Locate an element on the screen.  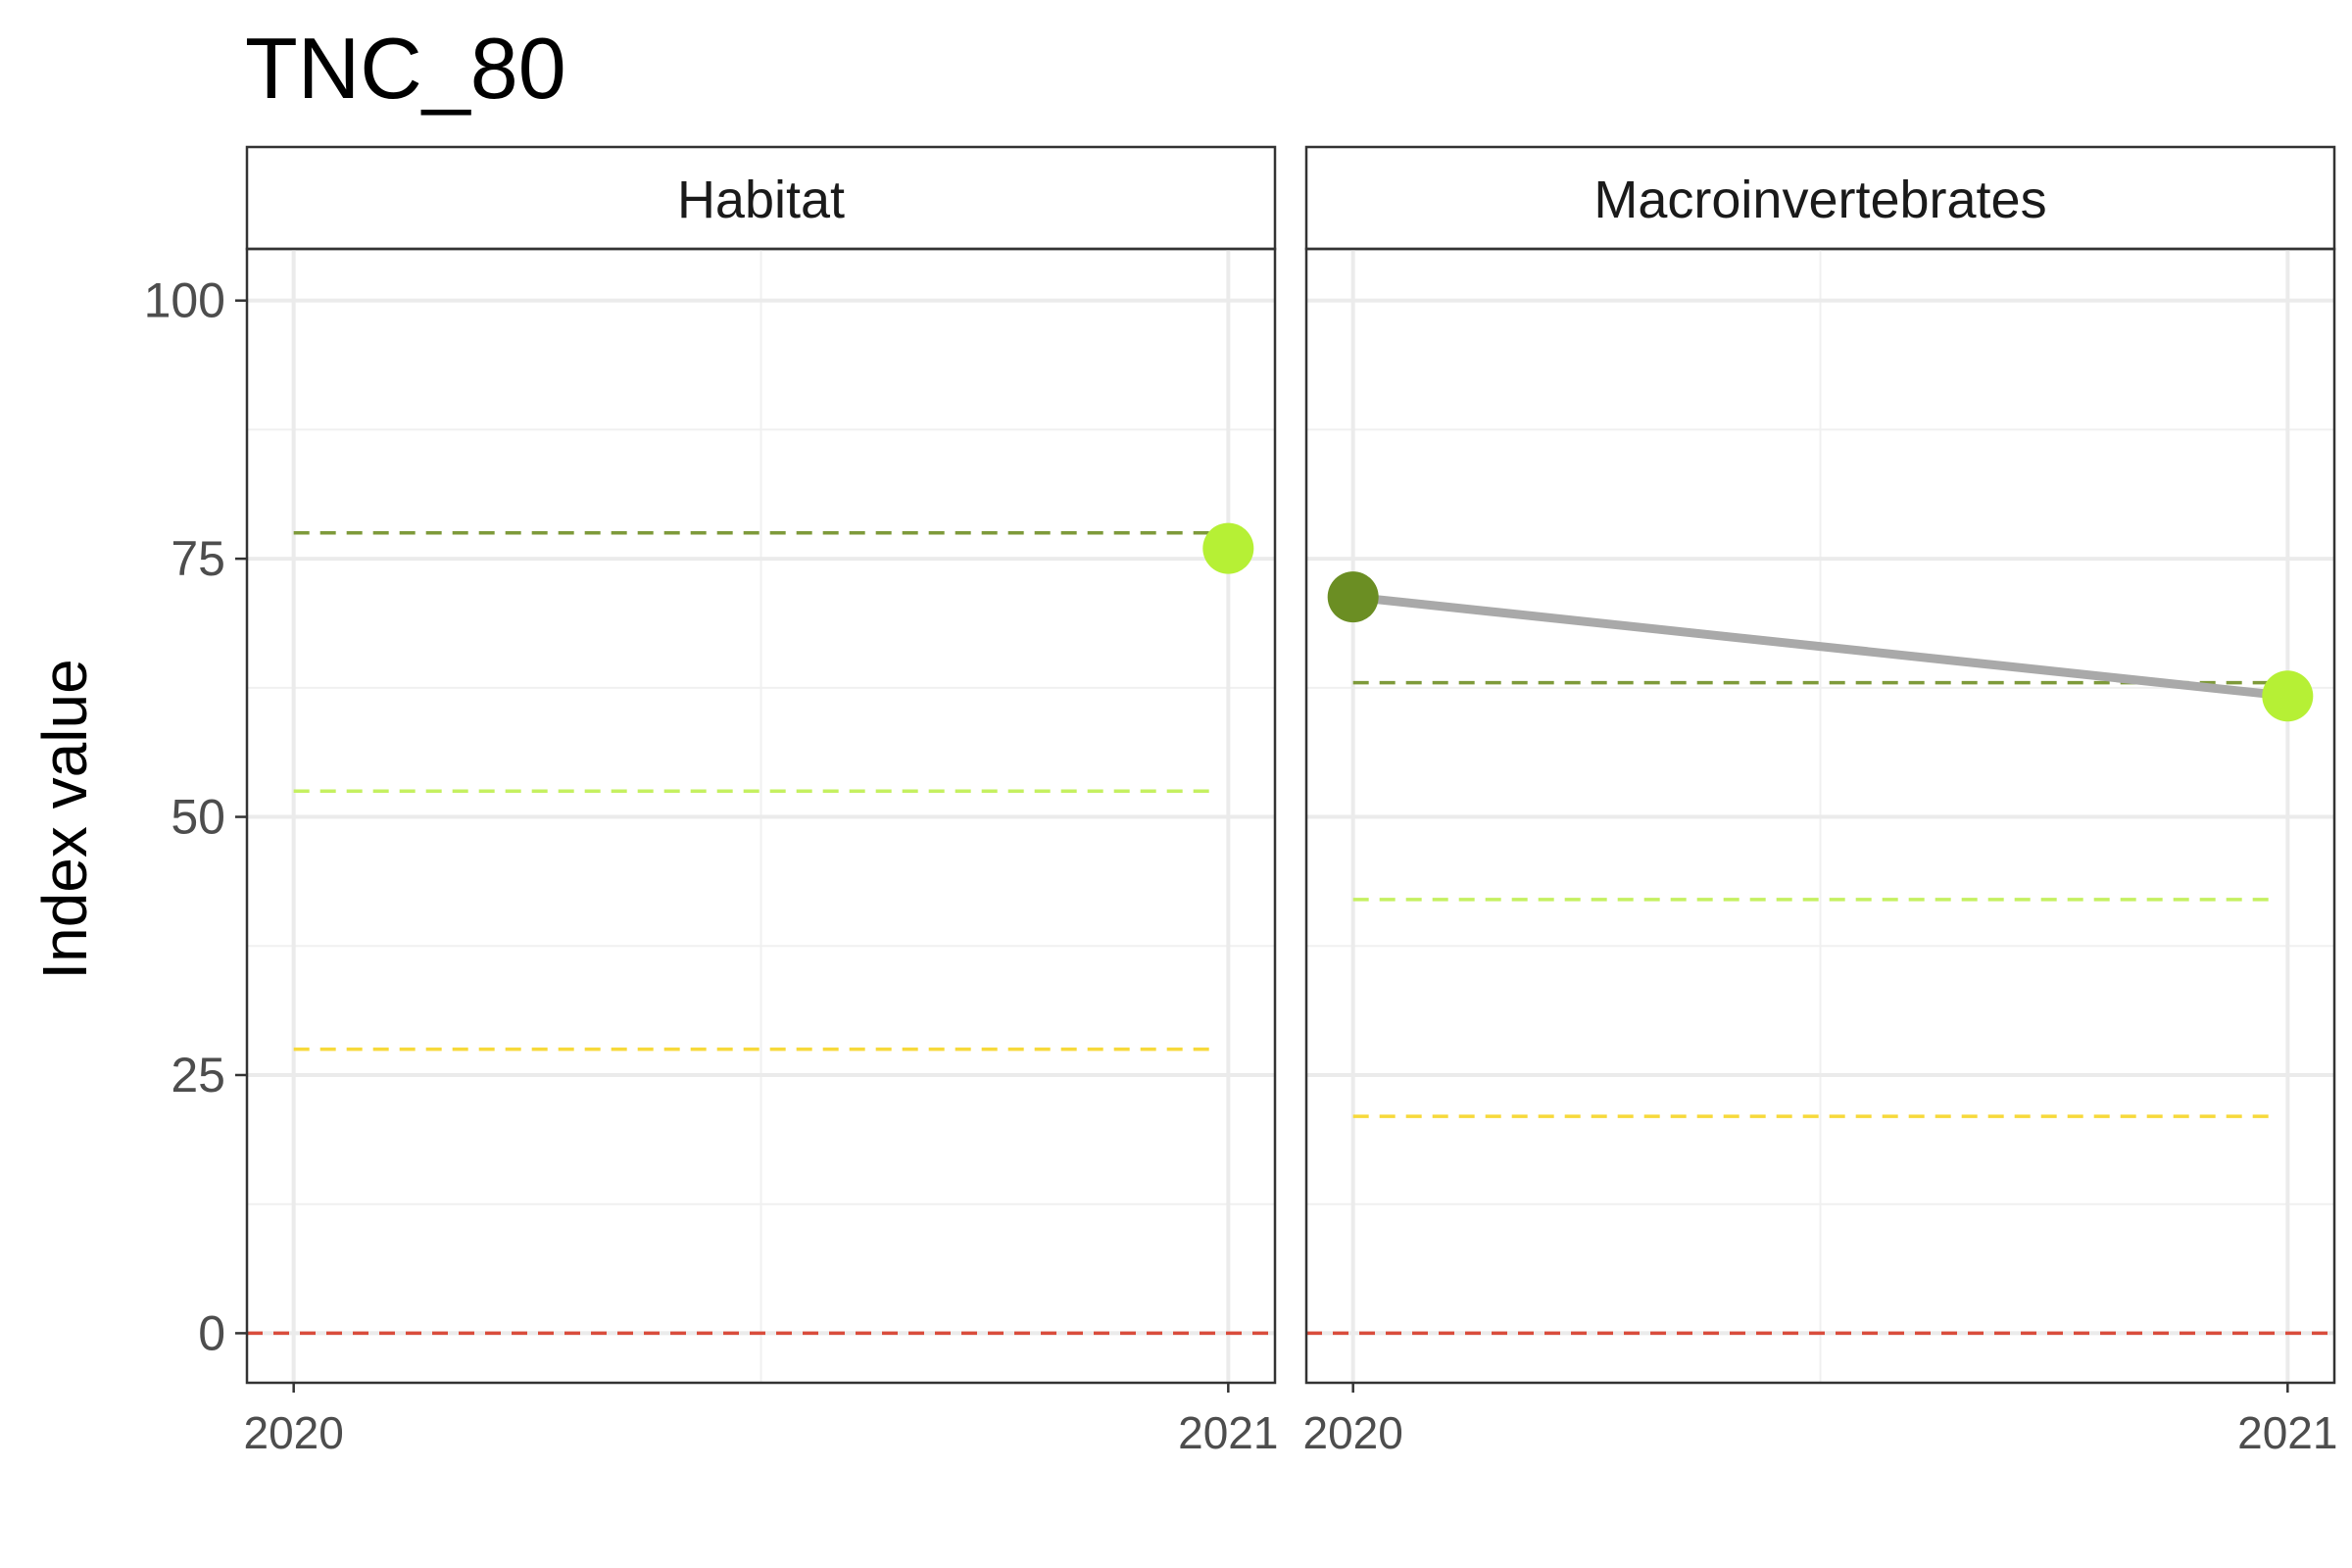
y-axis-label: Index value is located at coordinates (64, 819).